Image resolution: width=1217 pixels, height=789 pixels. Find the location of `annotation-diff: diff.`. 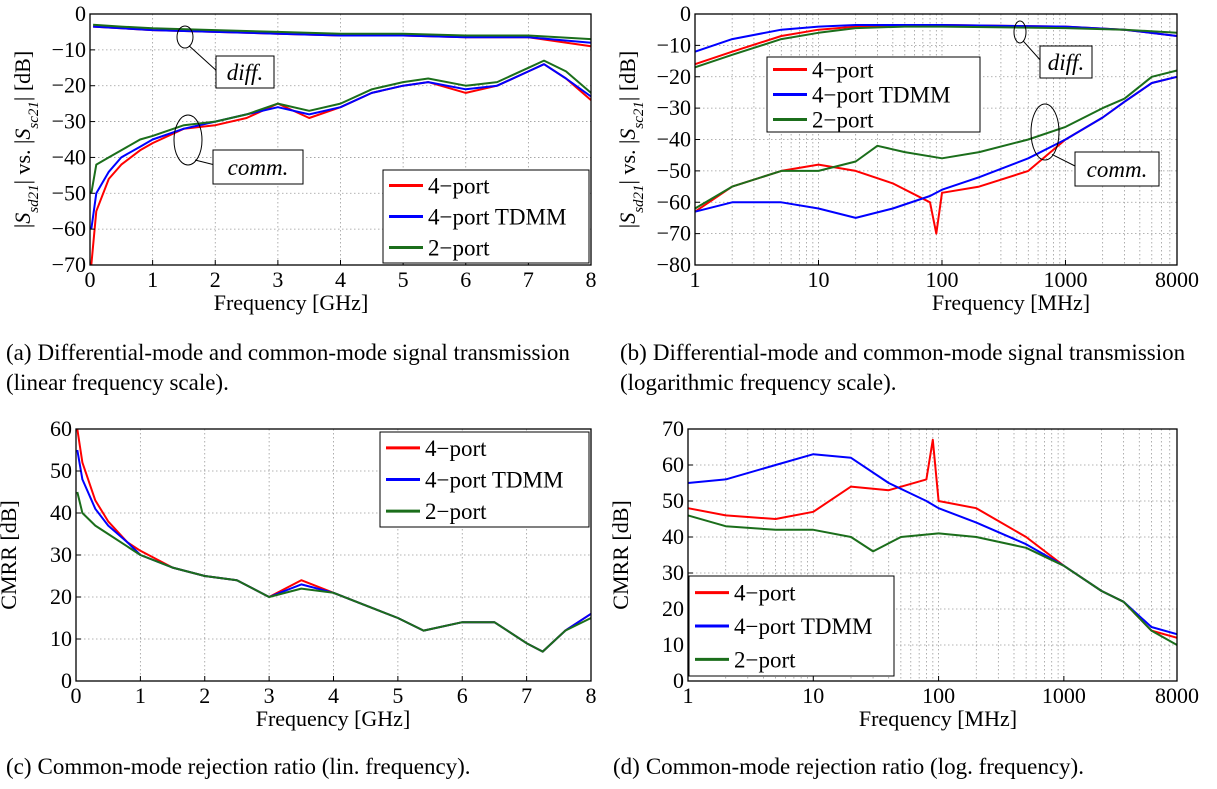

annotation-diff: diff. is located at coordinates (1053, 49).